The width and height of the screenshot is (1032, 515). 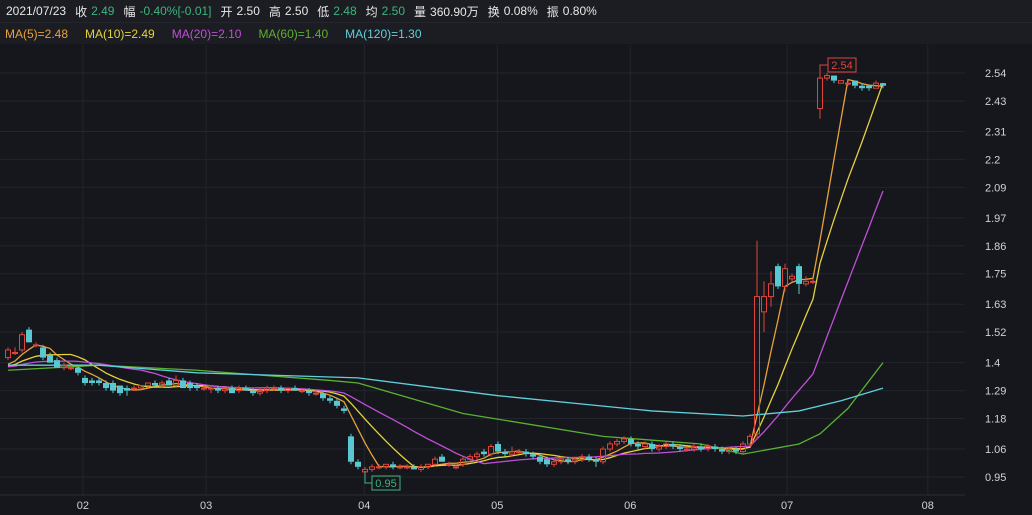 I want to click on x-tick-label: 08, so click(x=928, y=506).